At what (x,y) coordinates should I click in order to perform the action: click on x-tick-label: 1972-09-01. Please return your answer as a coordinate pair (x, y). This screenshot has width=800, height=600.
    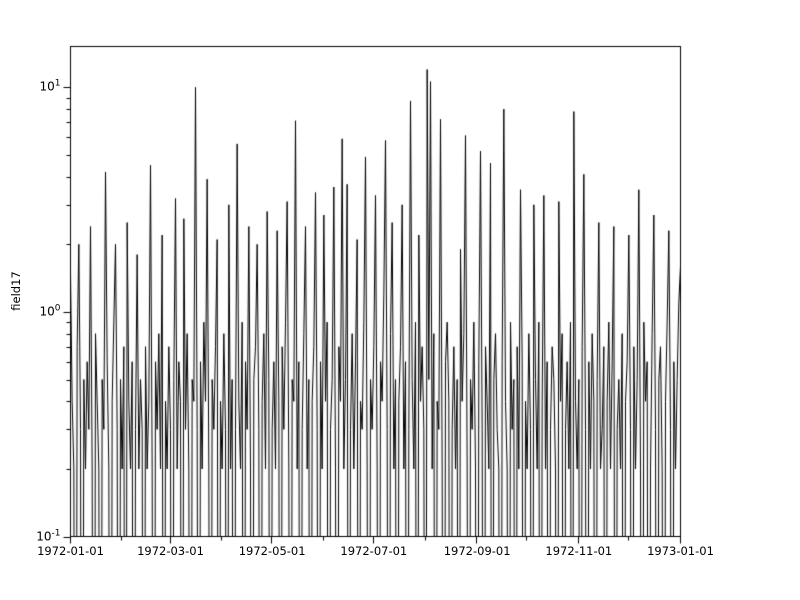
    Looking at the image, I should click on (477, 551).